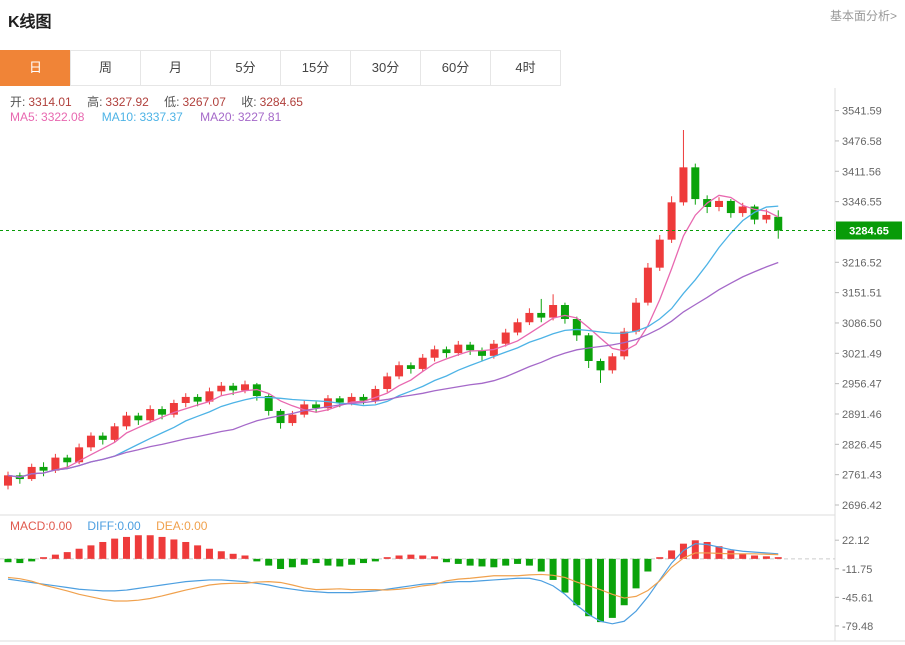 Image resolution: width=905 pixels, height=645 pixels. I want to click on period-tab-1: 日, so click(35, 68).